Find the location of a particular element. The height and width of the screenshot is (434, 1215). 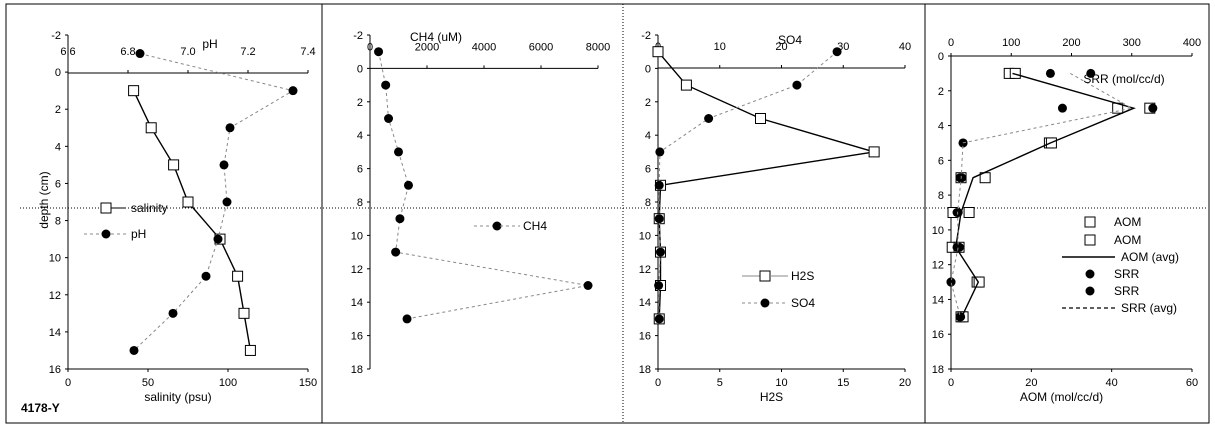

x-bottom-axis-label: AOM (mol/cc/d) is located at coordinates (1061, 397).